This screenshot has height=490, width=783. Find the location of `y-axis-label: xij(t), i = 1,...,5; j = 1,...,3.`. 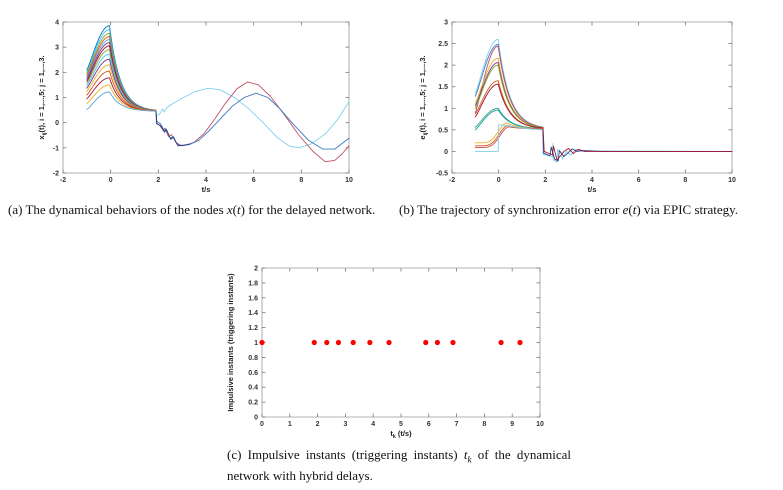

y-axis-label: xij(t), i = 1,...,5; j = 1,...,3. is located at coordinates (42, 97).